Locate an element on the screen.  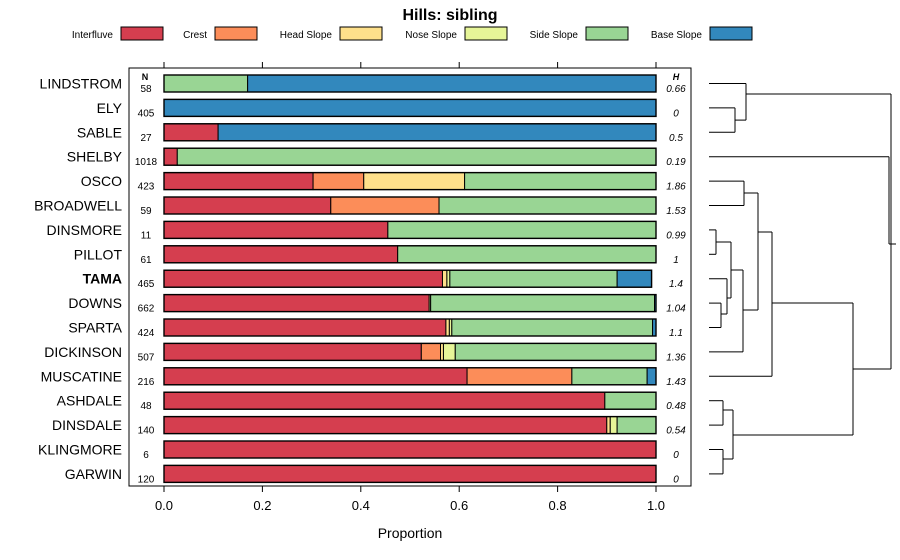
row-shelby: SHELBY 1018 0.19 is located at coordinates (376, 157).